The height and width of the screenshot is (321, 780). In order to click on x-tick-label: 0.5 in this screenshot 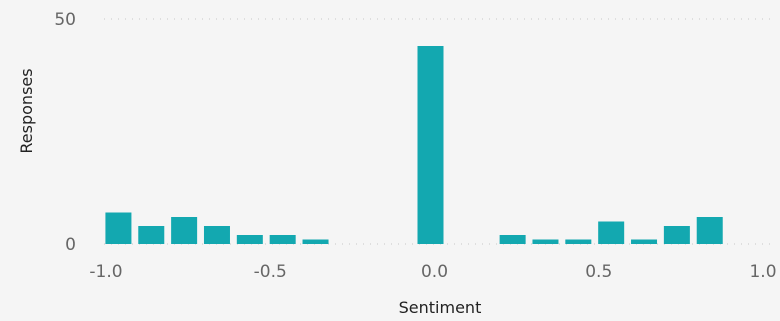, I will do `click(598, 272)`.